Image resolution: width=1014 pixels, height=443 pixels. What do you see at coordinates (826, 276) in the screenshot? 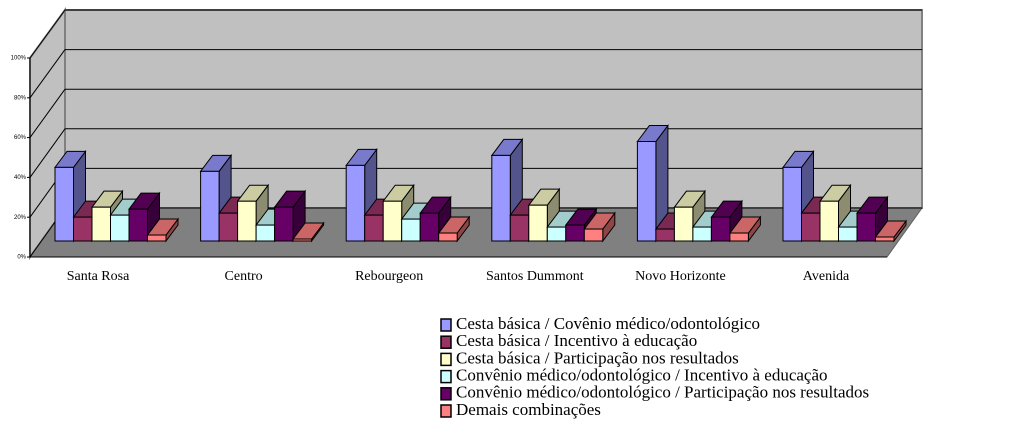
I see `x-tick-label: Avenida` at bounding box center [826, 276].